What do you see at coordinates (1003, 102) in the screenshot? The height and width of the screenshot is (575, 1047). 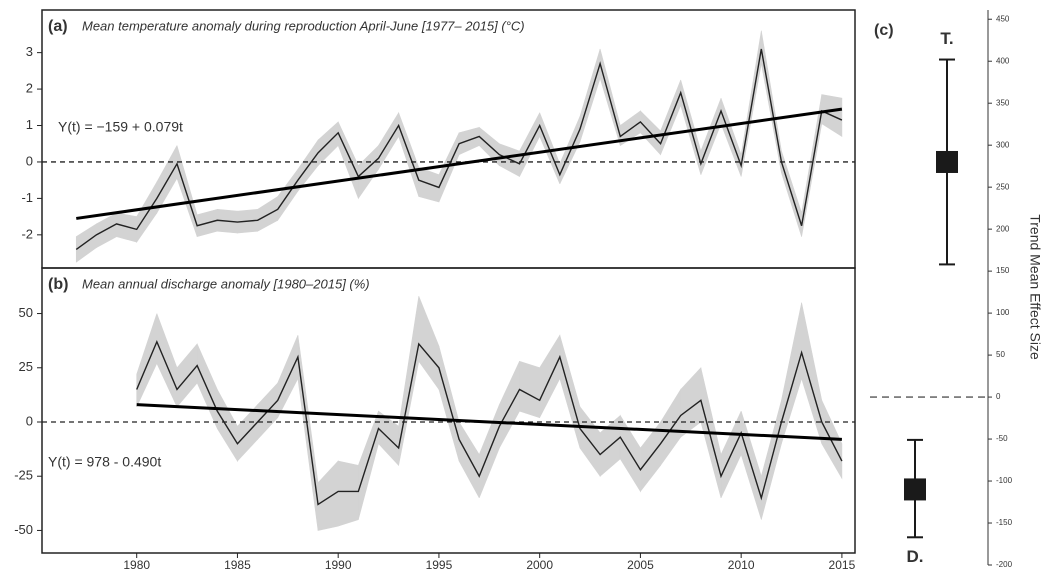 I see `y-tick-label: 350` at bounding box center [1003, 102].